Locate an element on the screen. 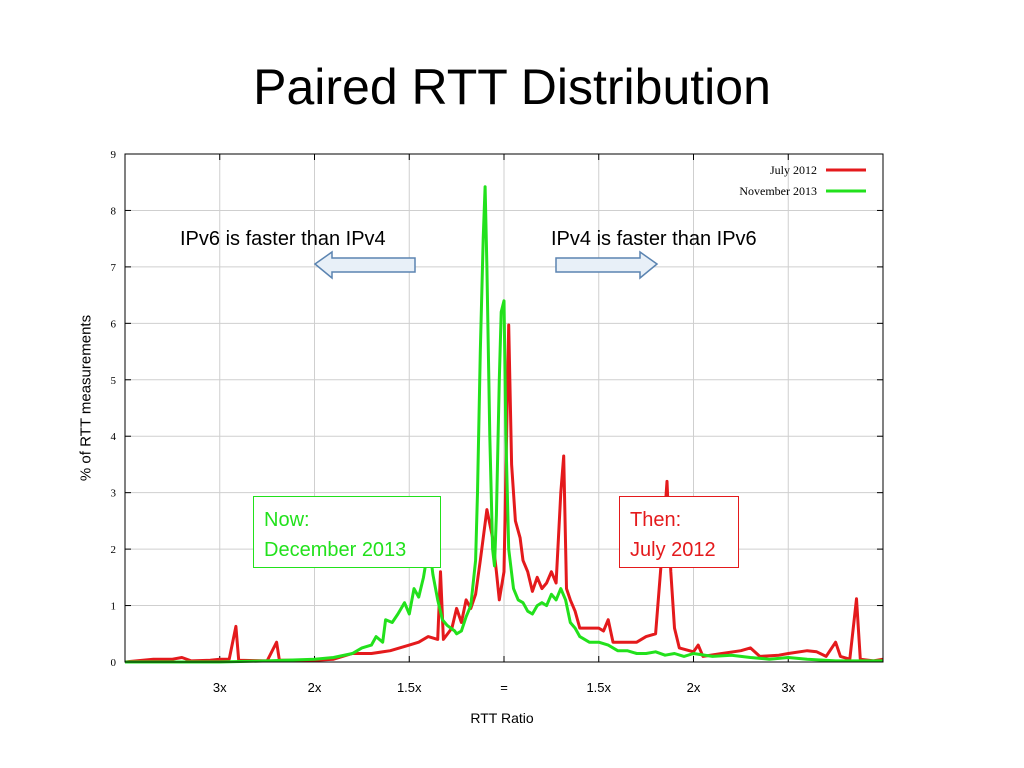  x-tick-label: = is located at coordinates (504, 687).